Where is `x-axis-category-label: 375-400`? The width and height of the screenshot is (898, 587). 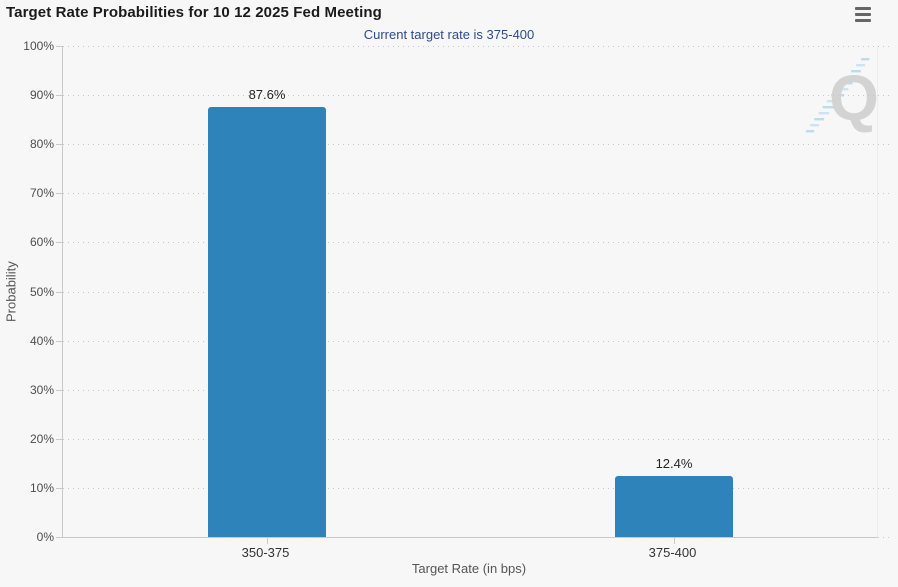
x-axis-category-label: 375-400 is located at coordinates (672, 552).